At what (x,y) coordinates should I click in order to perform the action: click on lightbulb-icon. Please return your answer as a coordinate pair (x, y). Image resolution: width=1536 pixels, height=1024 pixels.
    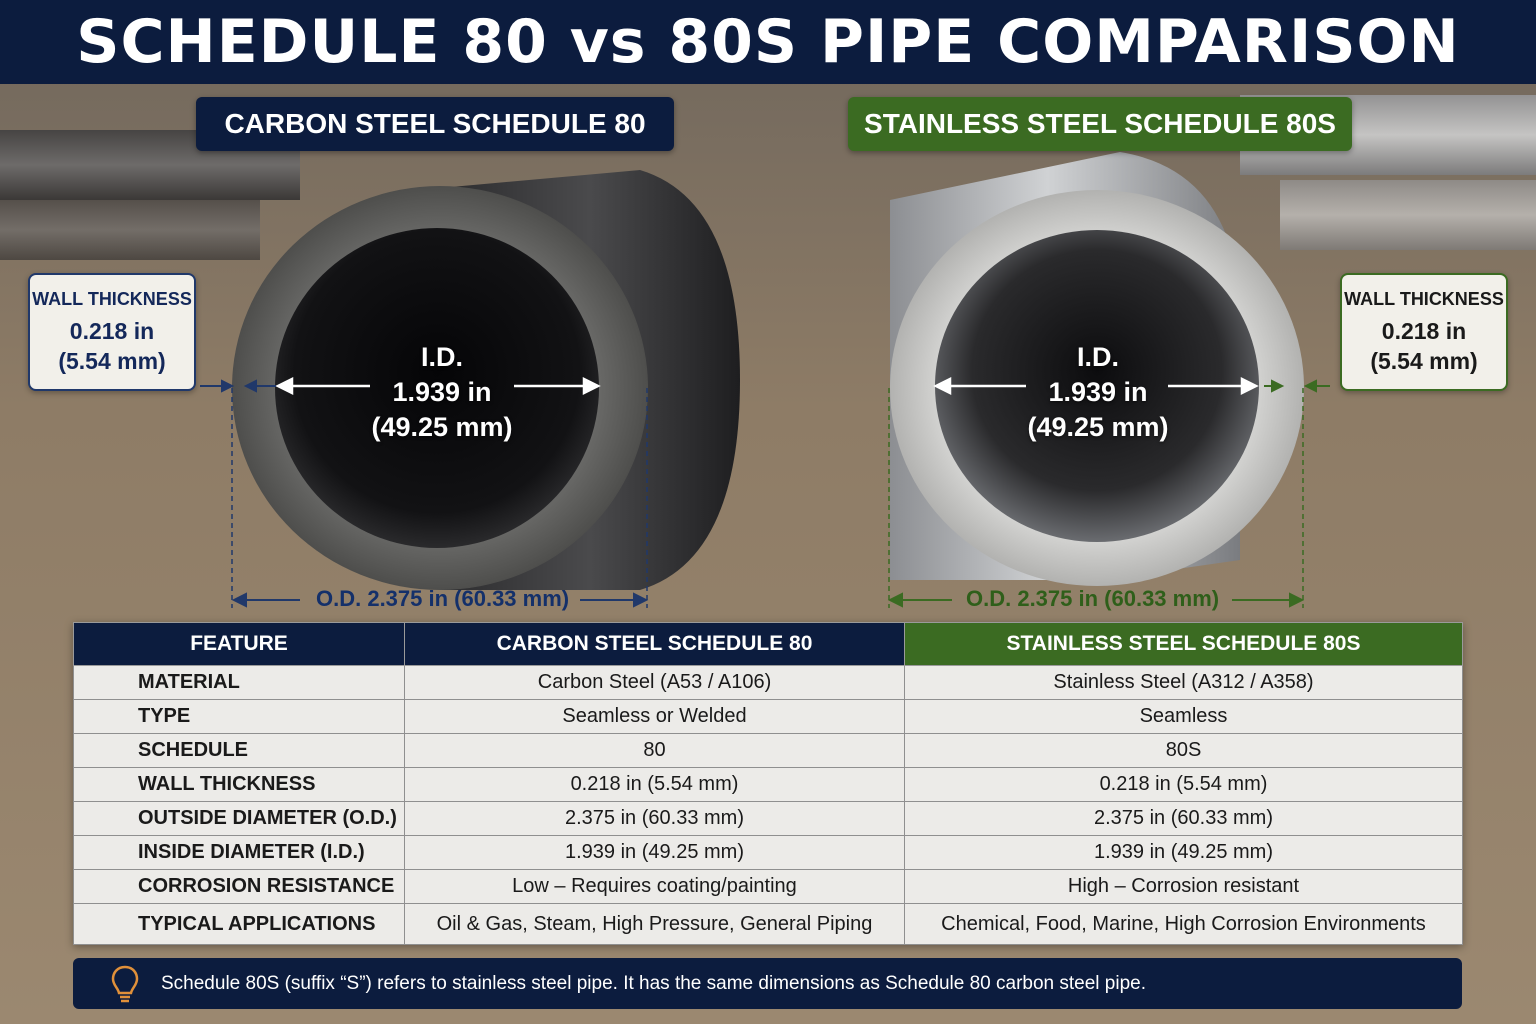
    Looking at the image, I should click on (125, 983).